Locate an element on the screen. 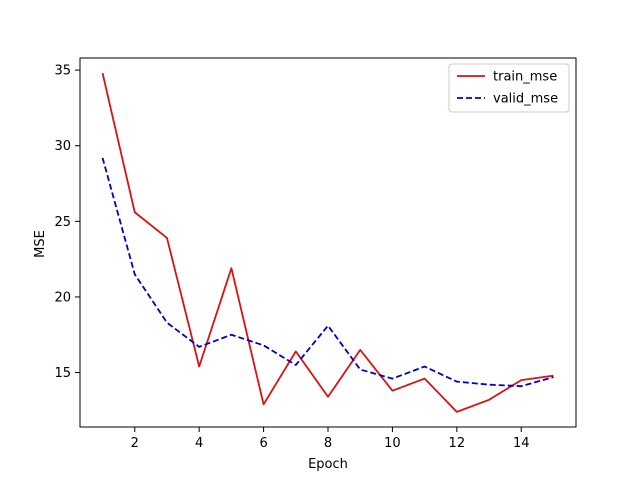 The height and width of the screenshot is (480, 640). x-axis: 2 4 6 8 10 12 14 is located at coordinates (330, 439).